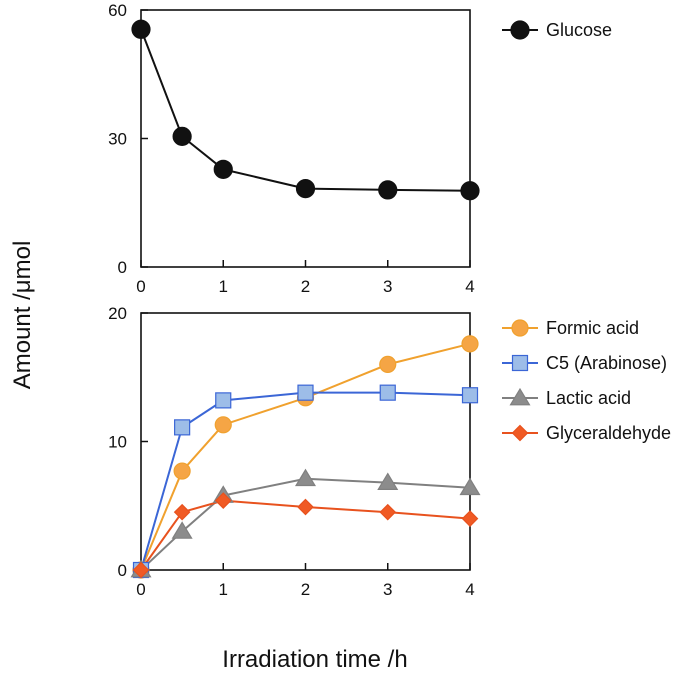 Image resolution: width=697 pixels, height=691 pixels. What do you see at coordinates (387, 286) in the screenshot?
I see `top-x-tick-label-3: 3` at bounding box center [387, 286].